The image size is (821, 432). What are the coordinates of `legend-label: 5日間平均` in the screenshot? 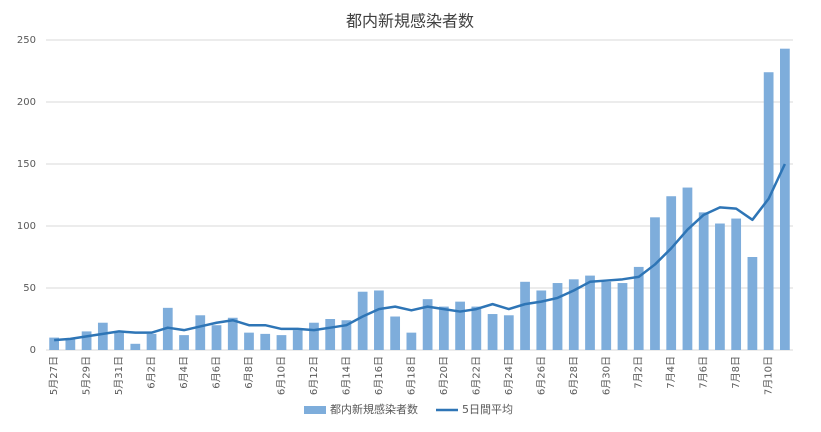 It's located at (487, 409).